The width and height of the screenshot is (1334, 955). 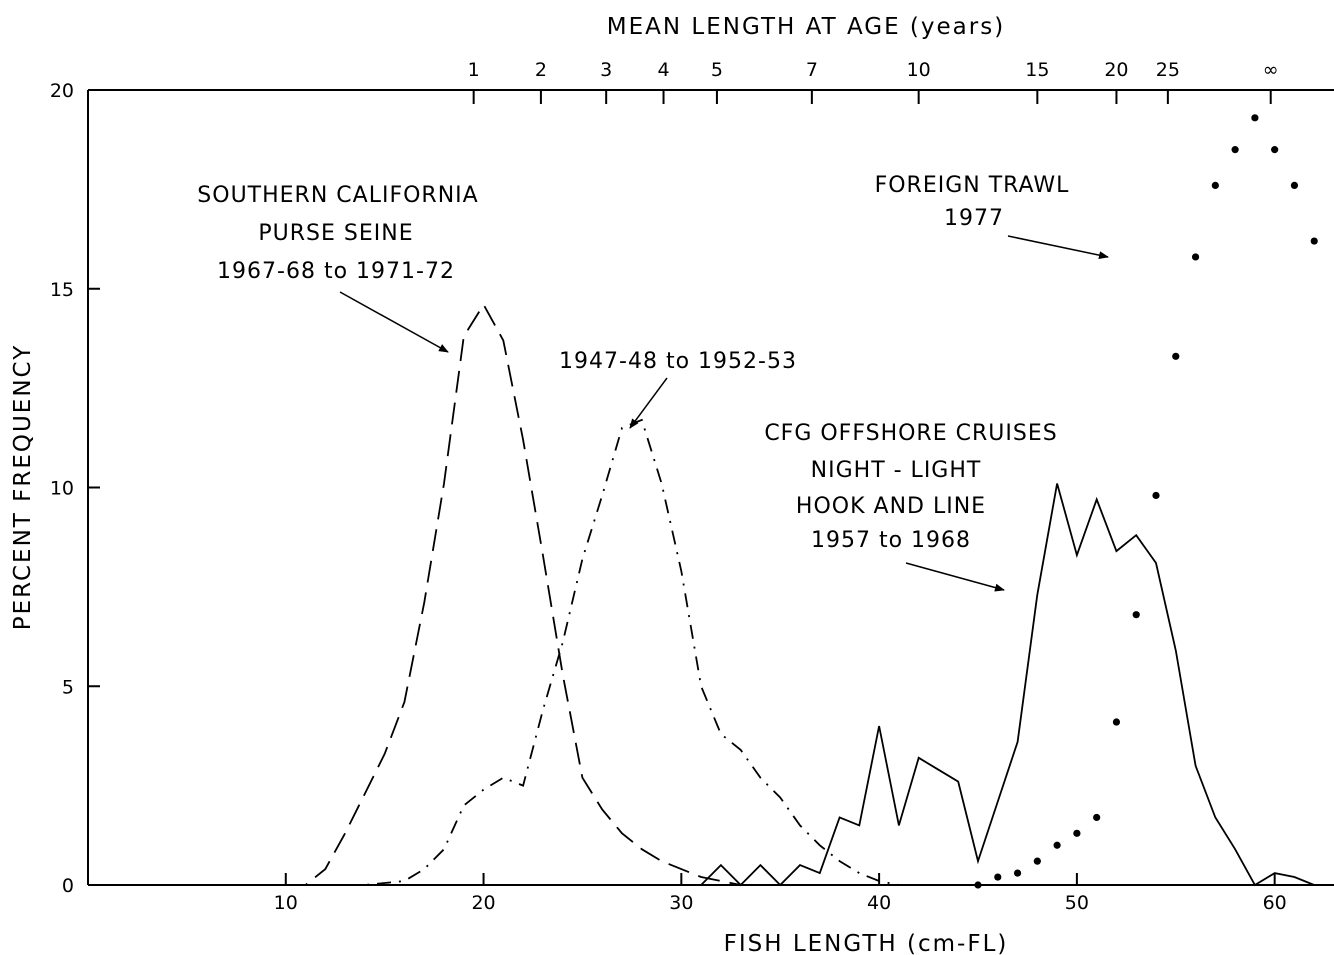 What do you see at coordinates (62, 290) in the screenshot?
I see `y-tick-label: 15` at bounding box center [62, 290].